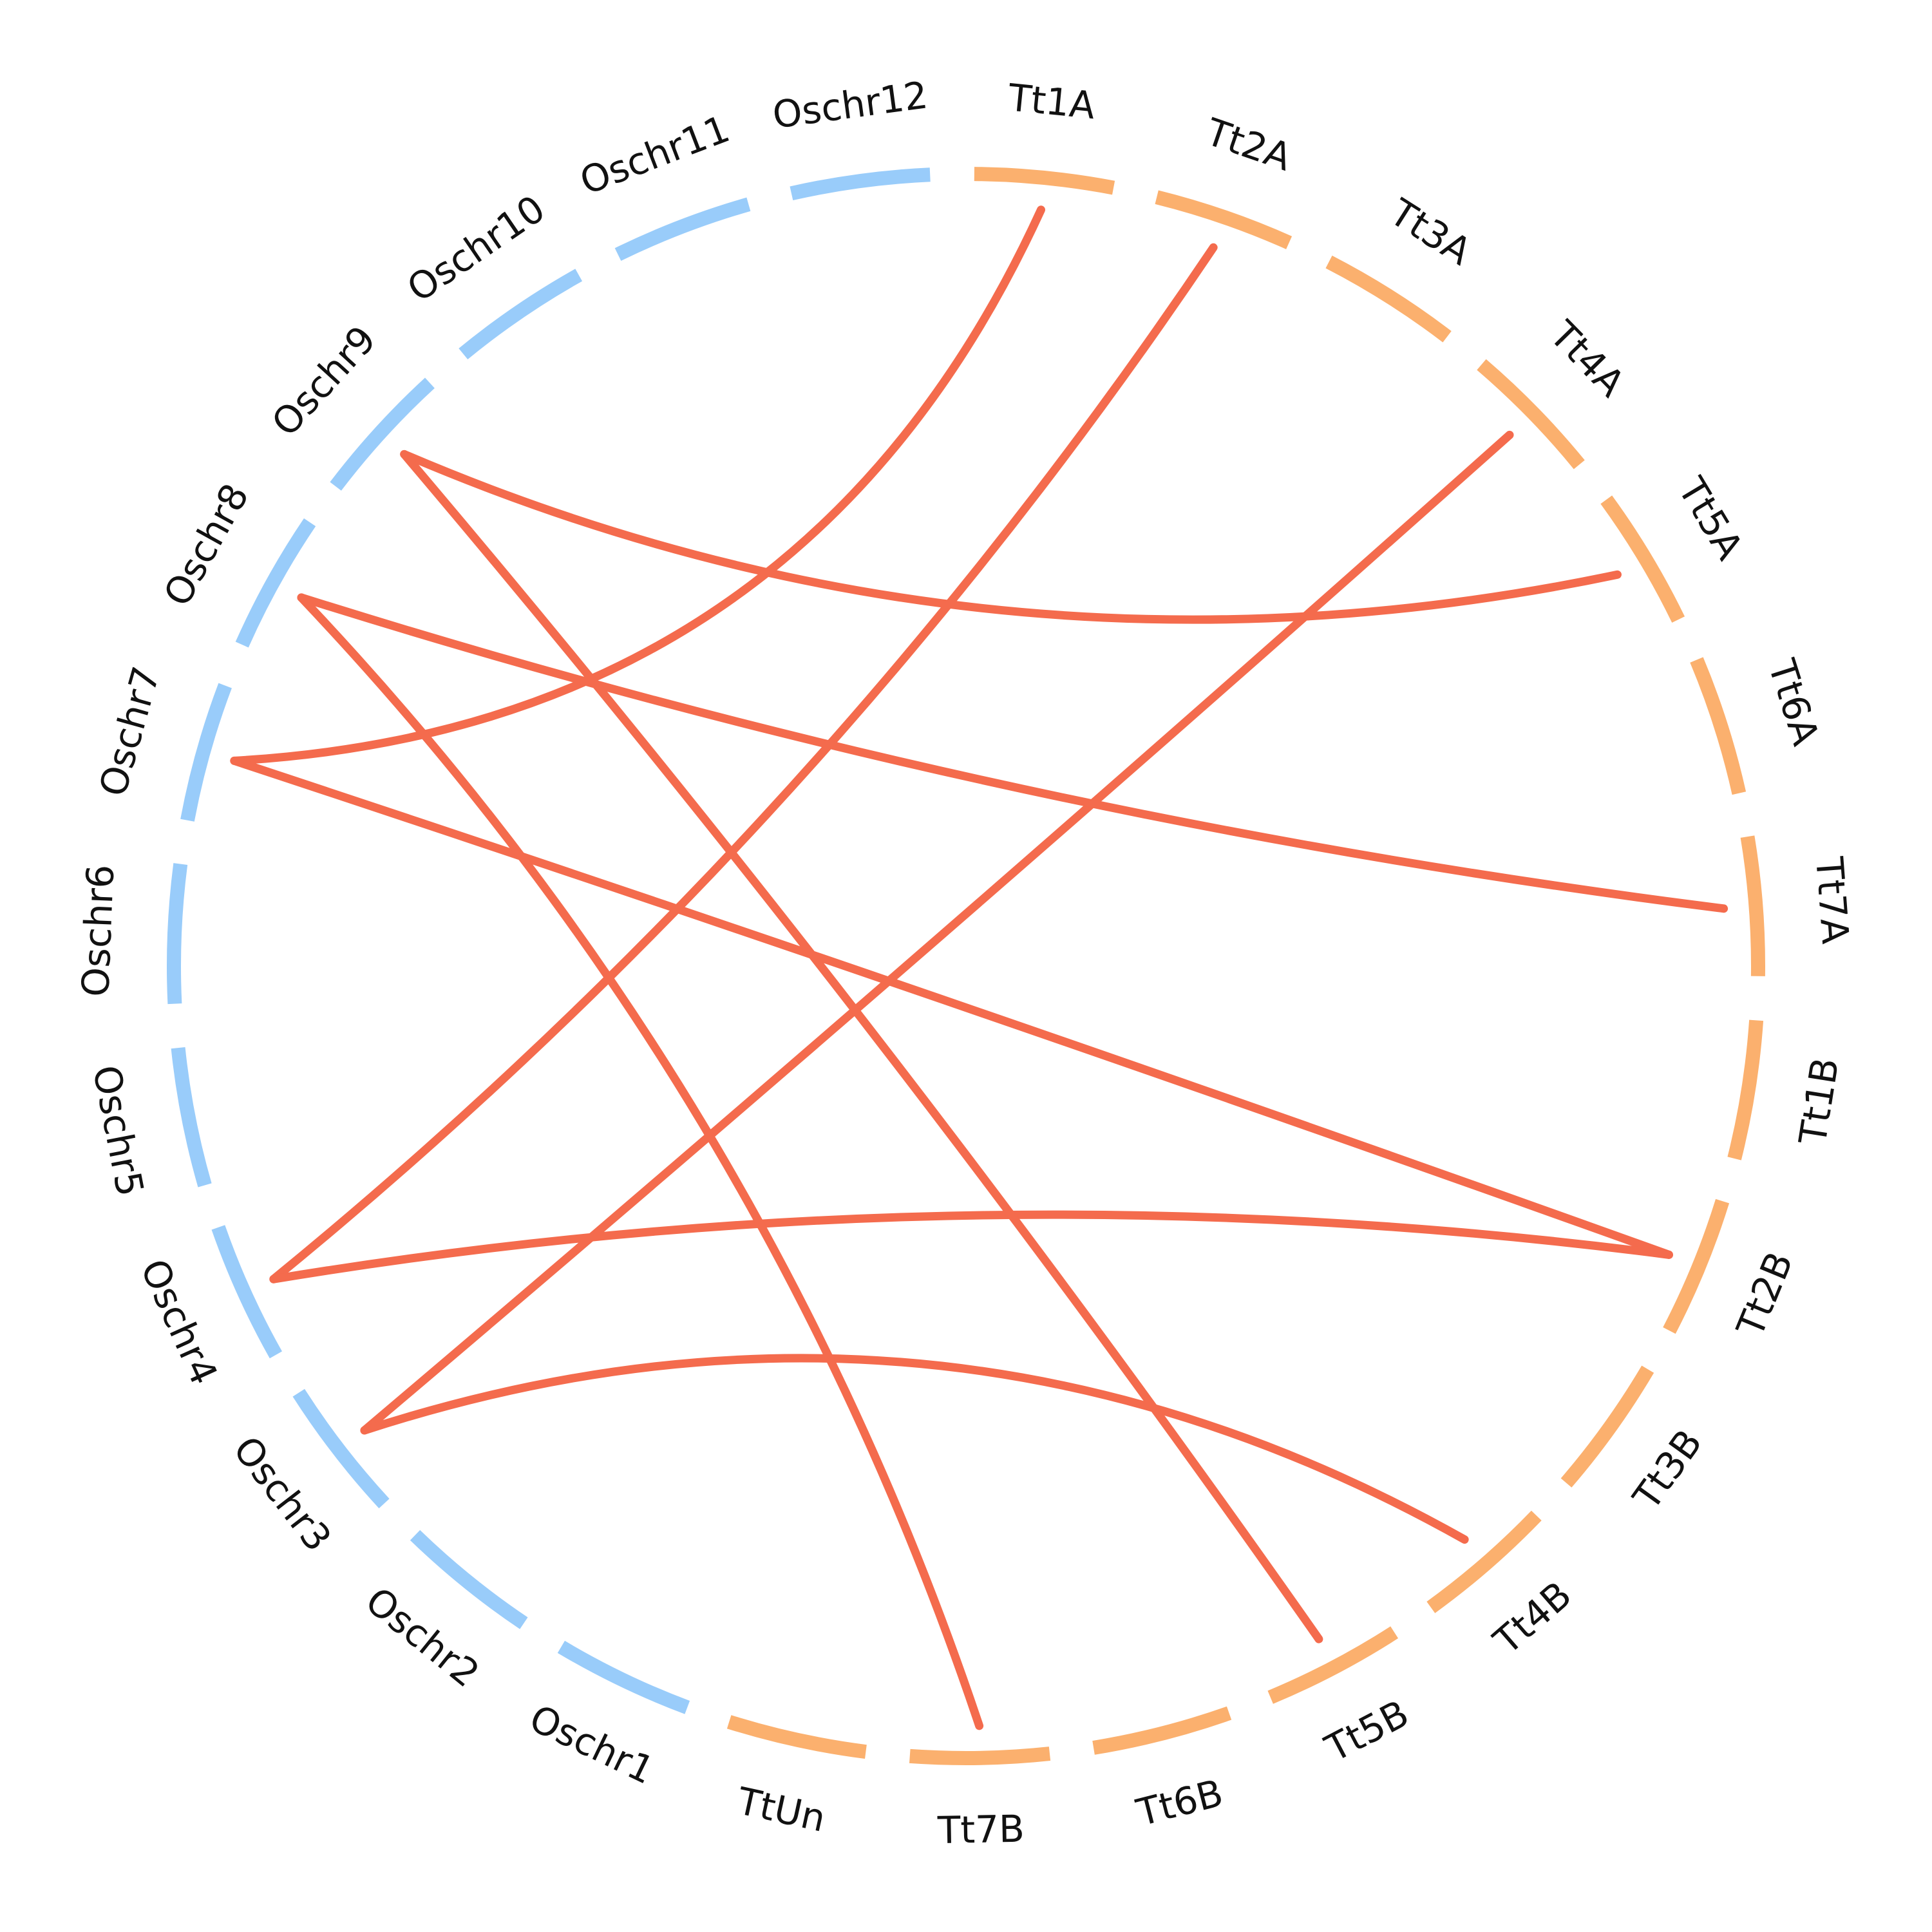 The width and height of the screenshot is (1932, 1932). Describe the element at coordinates (275, 583) in the screenshot. I see `chromosome-segment-oschr8` at that location.